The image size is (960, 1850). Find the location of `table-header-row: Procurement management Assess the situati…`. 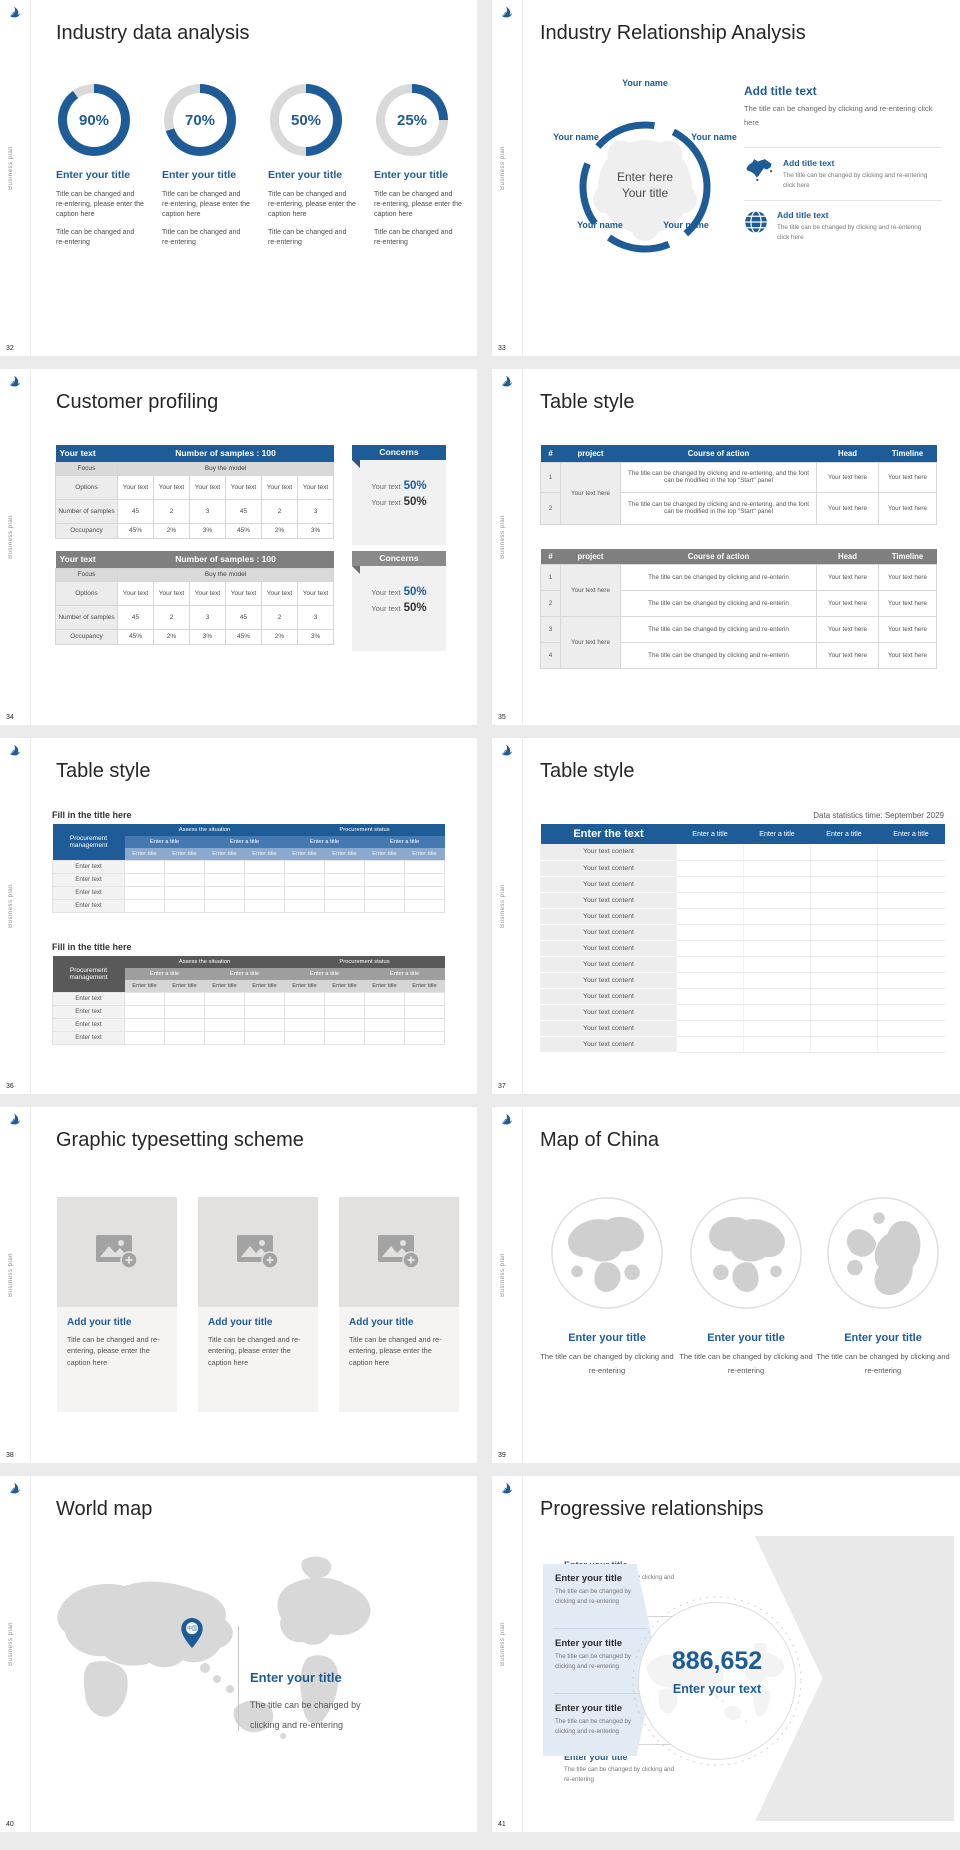

table-header-row: Procurement management Assess the situati… is located at coordinates (248, 842).